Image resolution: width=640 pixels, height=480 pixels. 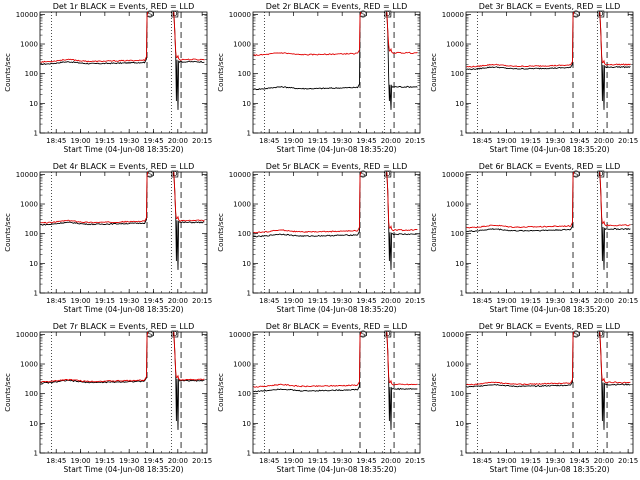 I want to click on chart-title: Det 3r BLACK = Events, RED = LLD, so click(x=550, y=6).